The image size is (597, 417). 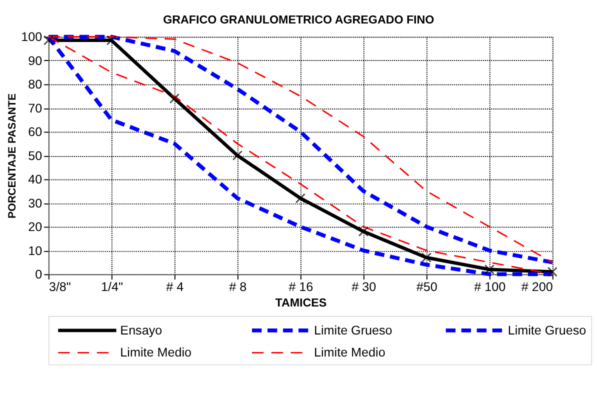 What do you see at coordinates (427, 287) in the screenshot?
I see `x-tick-label: #50` at bounding box center [427, 287].